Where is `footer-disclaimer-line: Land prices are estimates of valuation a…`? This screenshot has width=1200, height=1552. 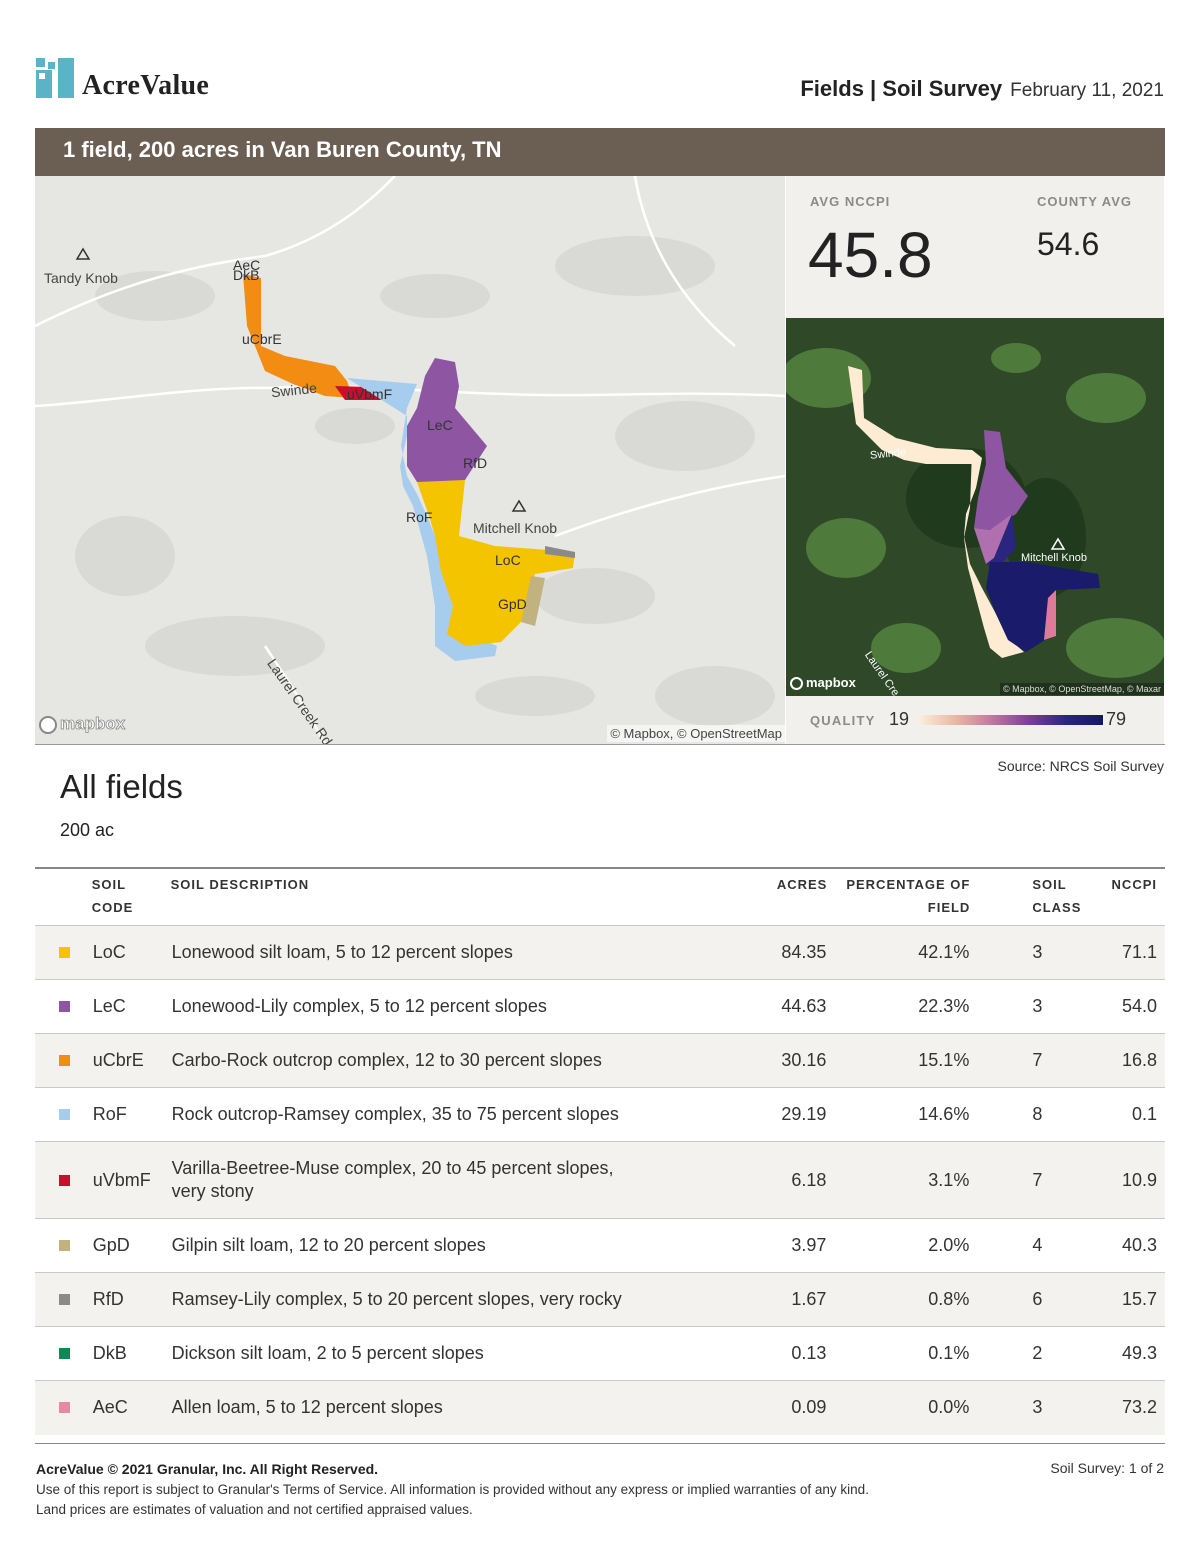 footer-disclaimer-line: Land prices are estimates of valuation a… is located at coordinates (254, 1509).